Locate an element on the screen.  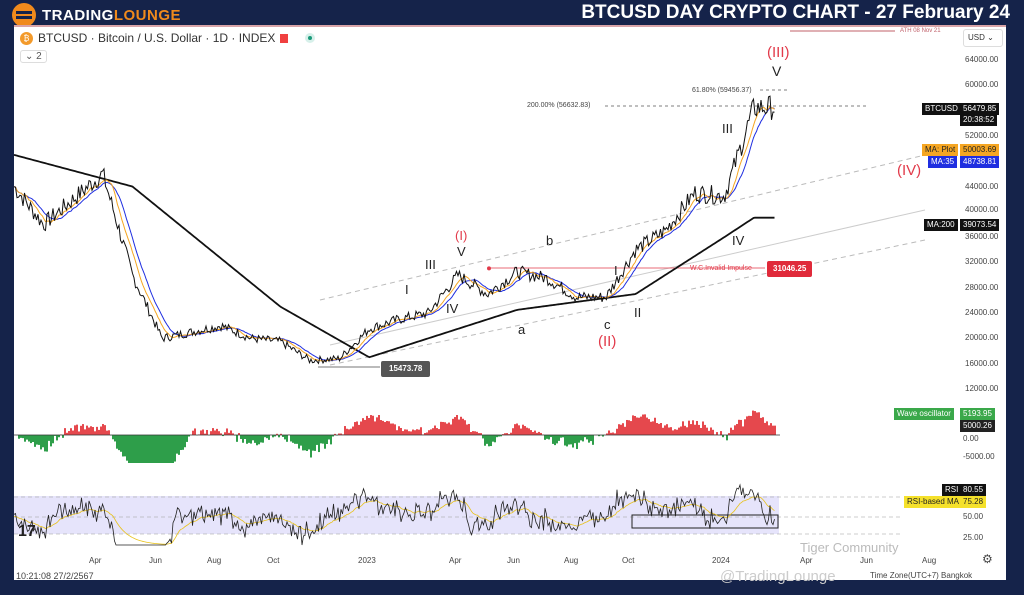
indicators-collapse-button: ⌄ 2 is located at coordinates (33, 56).